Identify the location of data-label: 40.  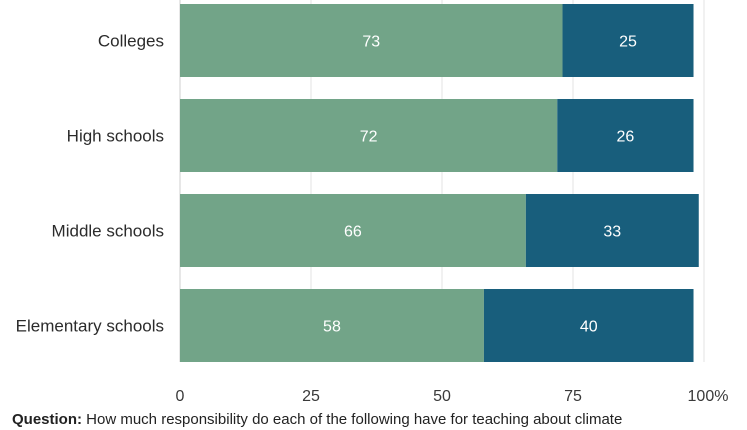
(589, 327).